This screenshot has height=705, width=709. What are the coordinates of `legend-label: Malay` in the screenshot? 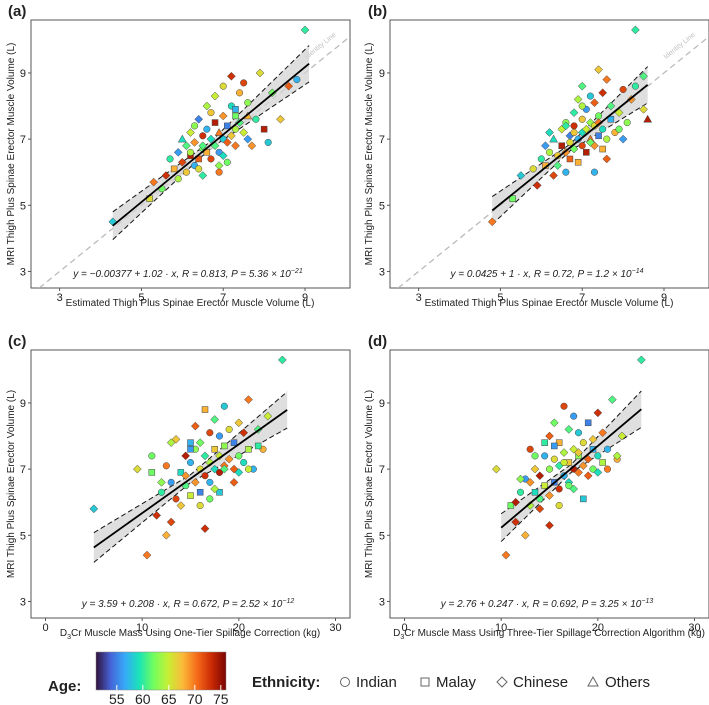 It's located at (456, 682).